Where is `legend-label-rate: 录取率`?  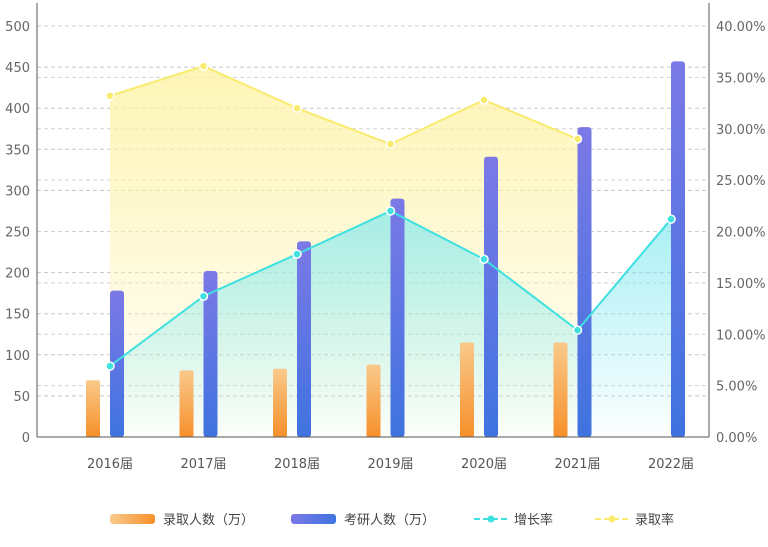 legend-label-rate: 录取率 is located at coordinates (654, 520).